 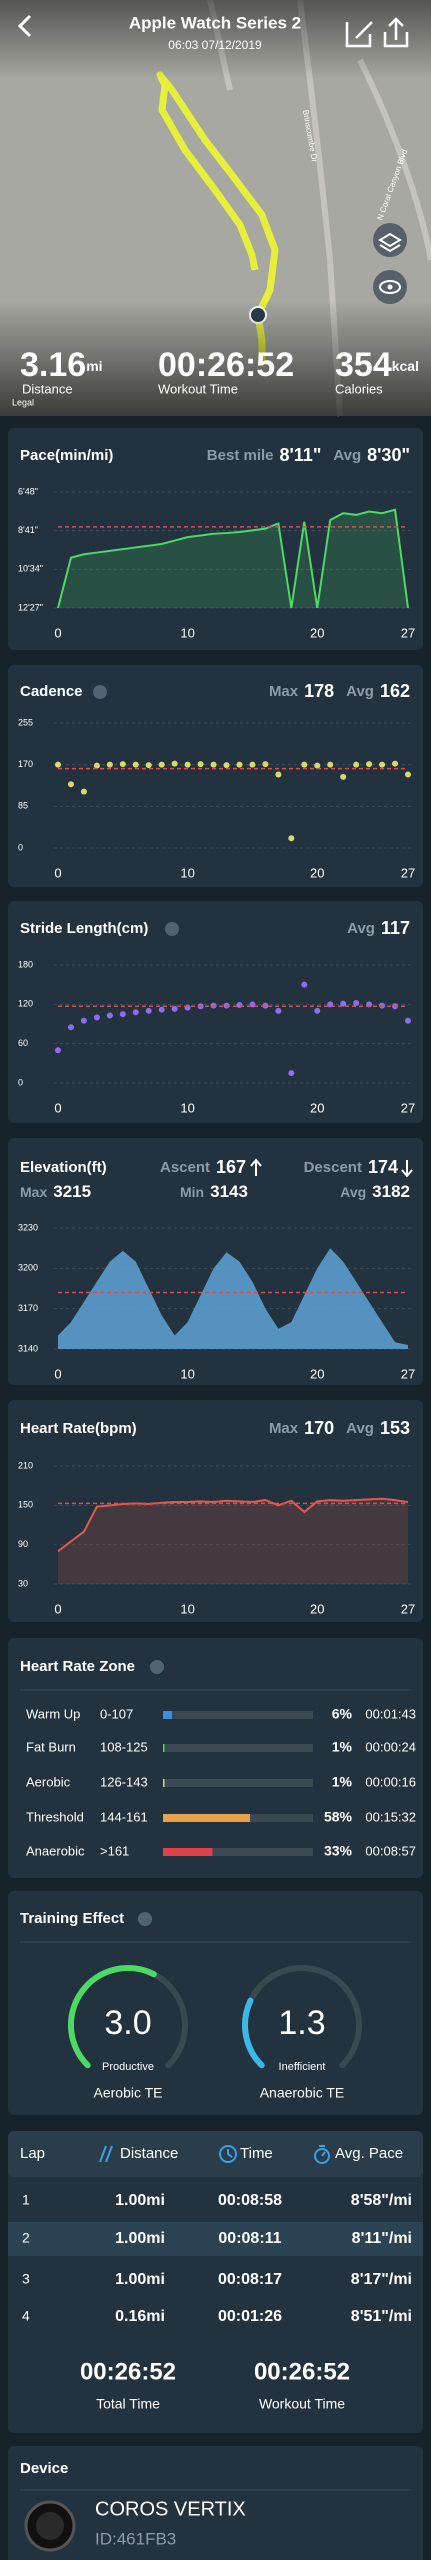 I want to click on layers-button, so click(x=390, y=240).